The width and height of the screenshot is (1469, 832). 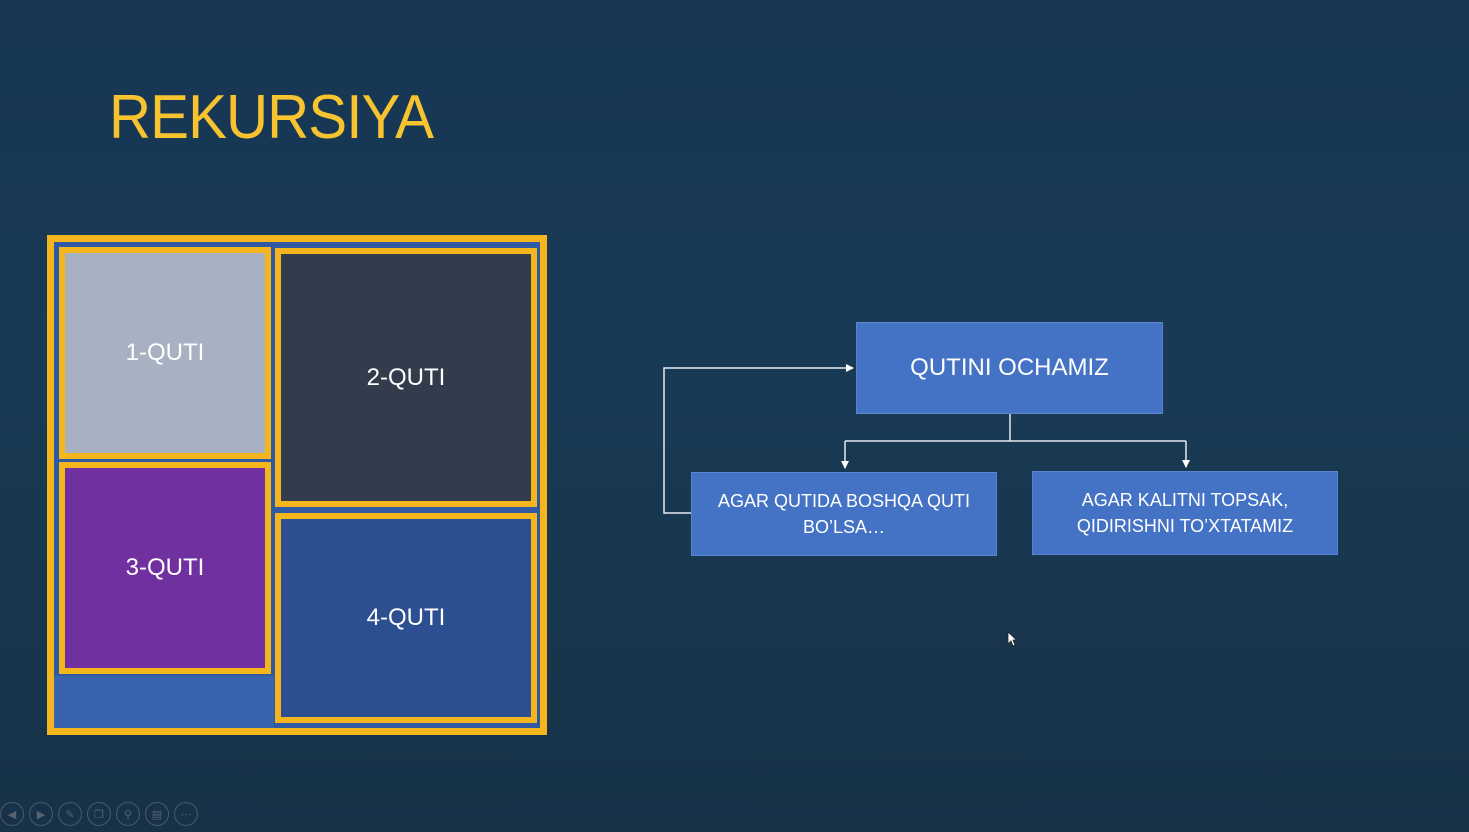 What do you see at coordinates (157, 814) in the screenshot?
I see `subtitles-icon: ▤` at bounding box center [157, 814].